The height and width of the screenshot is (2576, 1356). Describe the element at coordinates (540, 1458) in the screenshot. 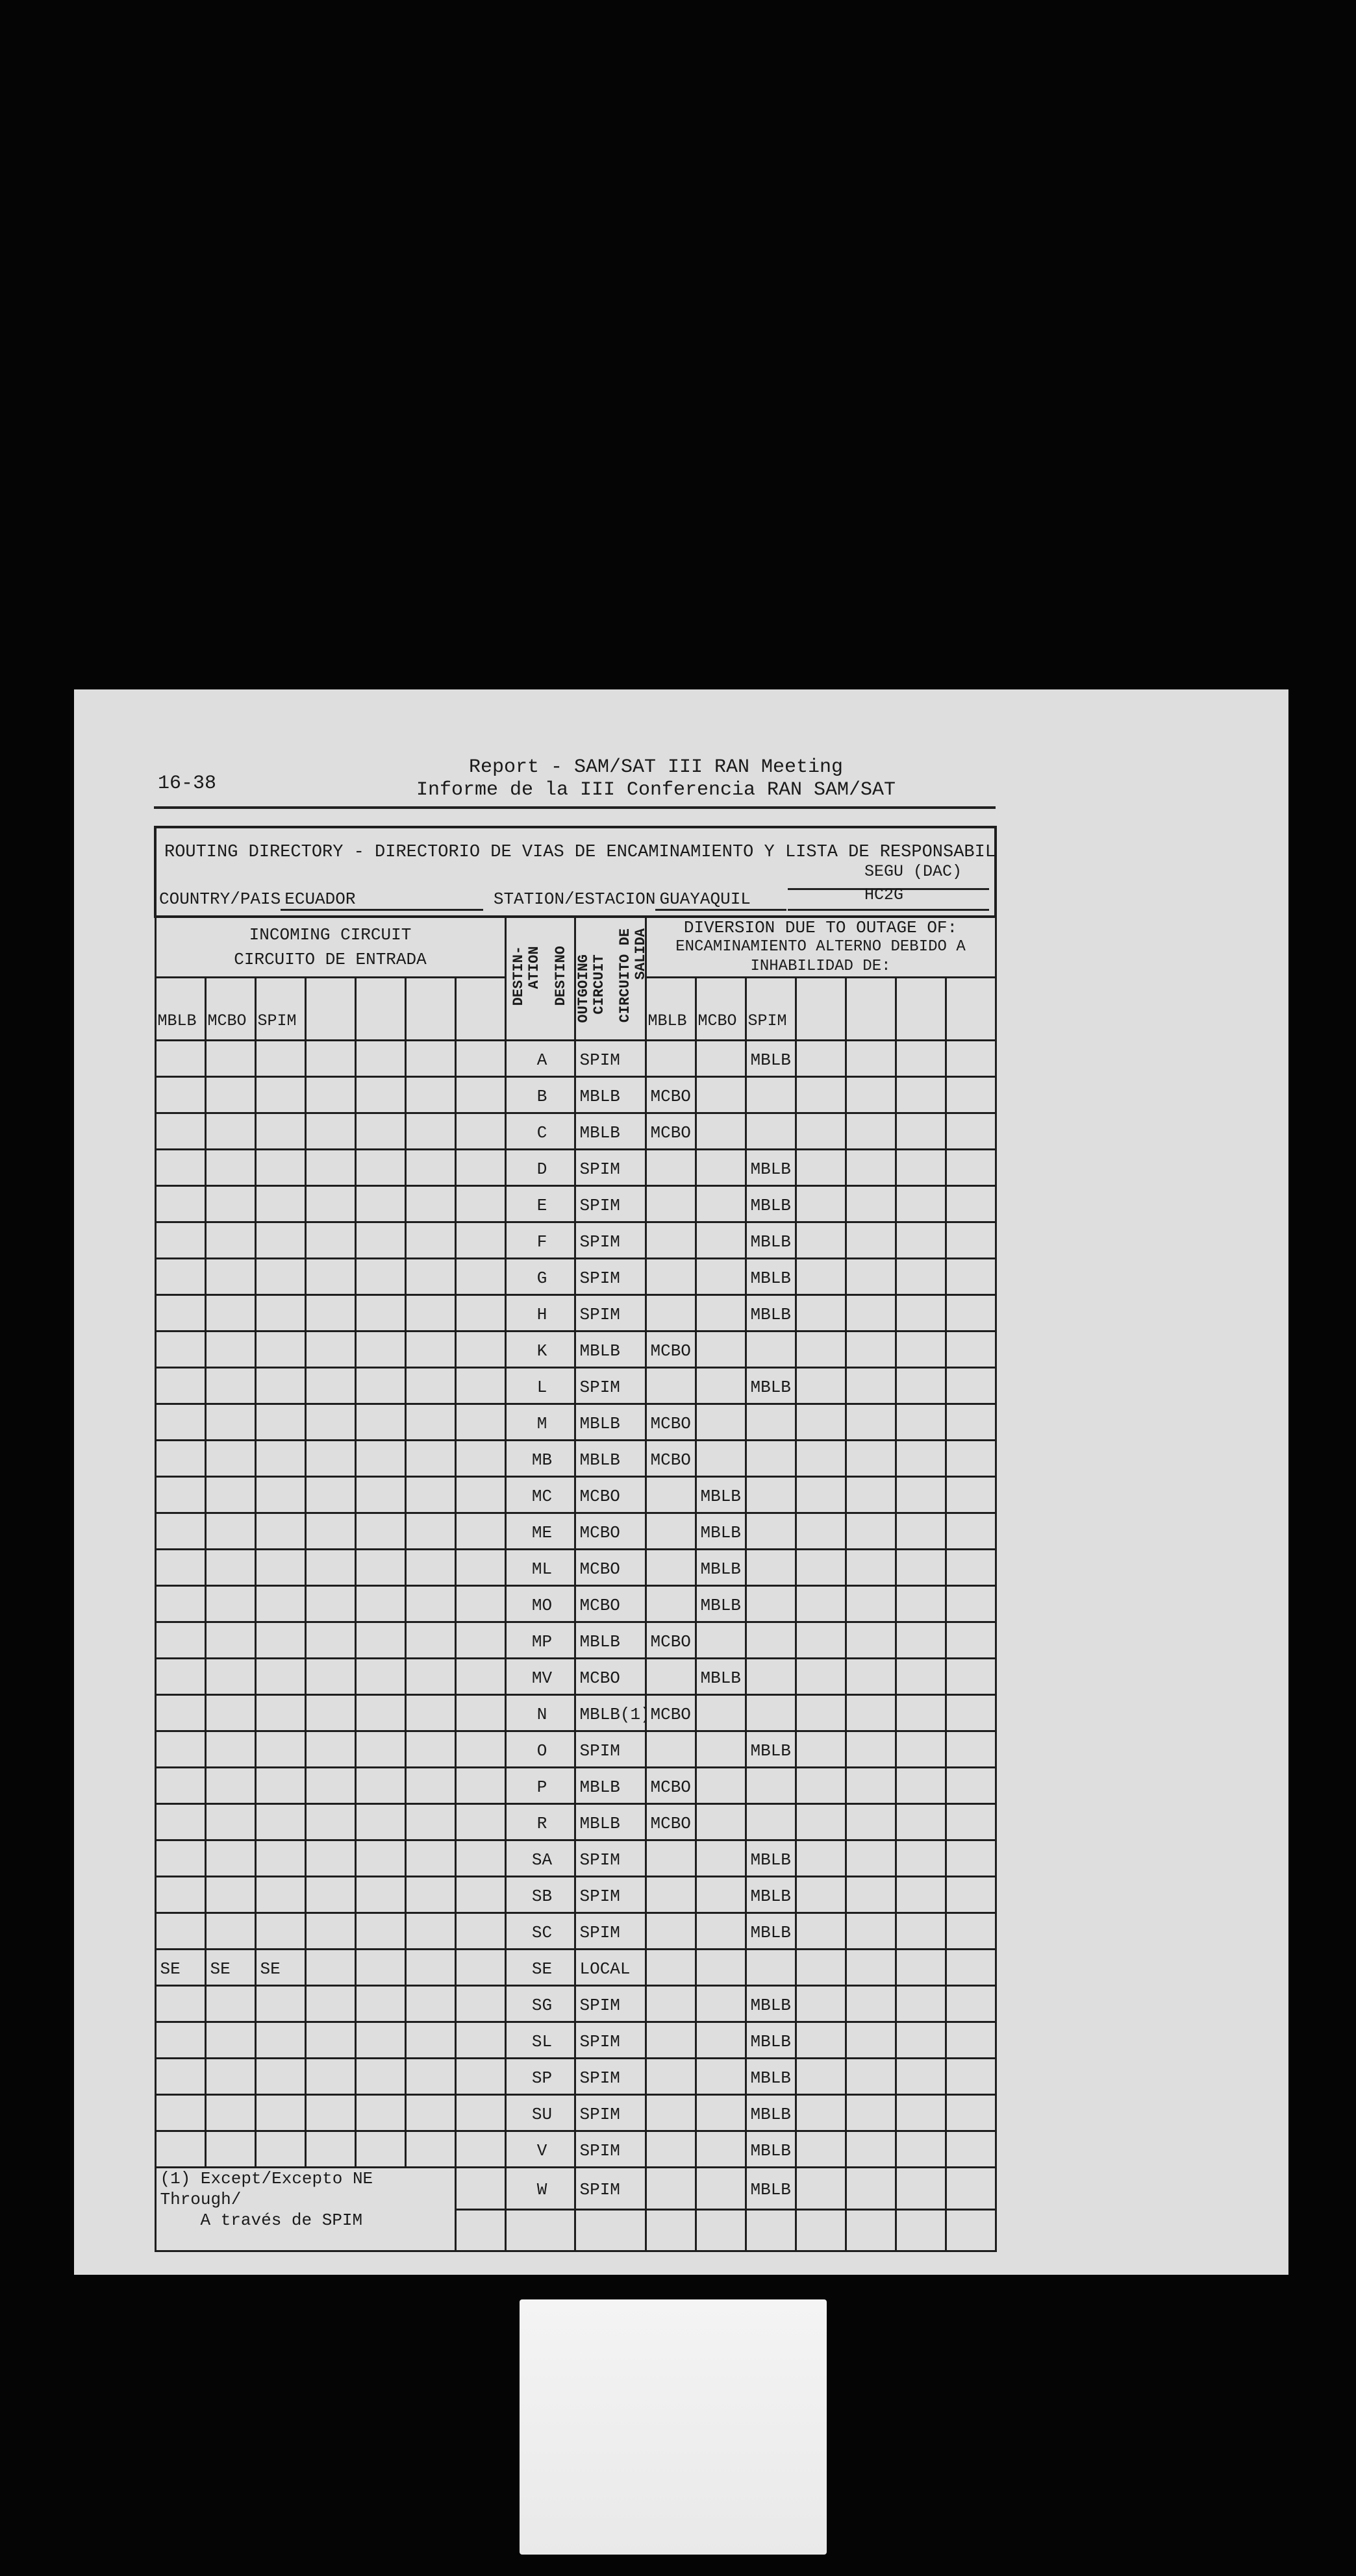

I see `destination-cell: MB` at that location.